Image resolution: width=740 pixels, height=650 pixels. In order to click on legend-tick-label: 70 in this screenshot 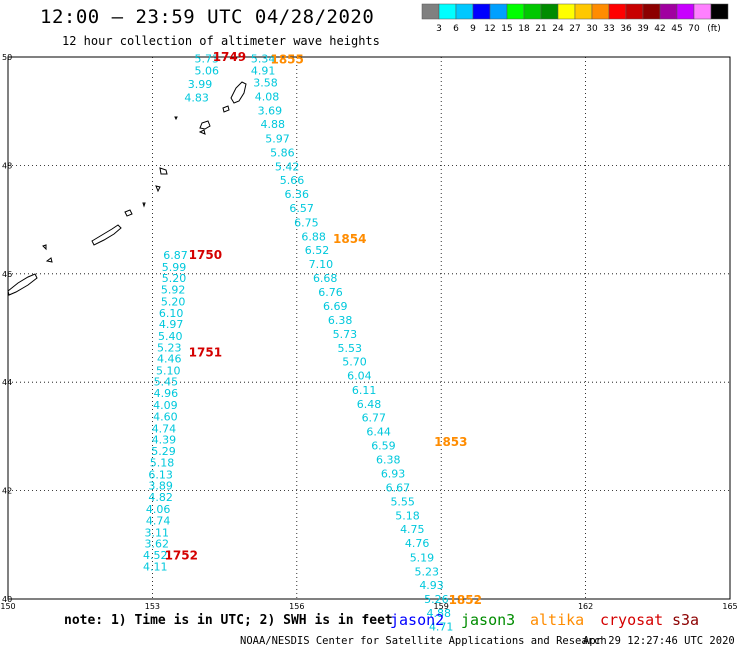, I will do `click(694, 29)`.